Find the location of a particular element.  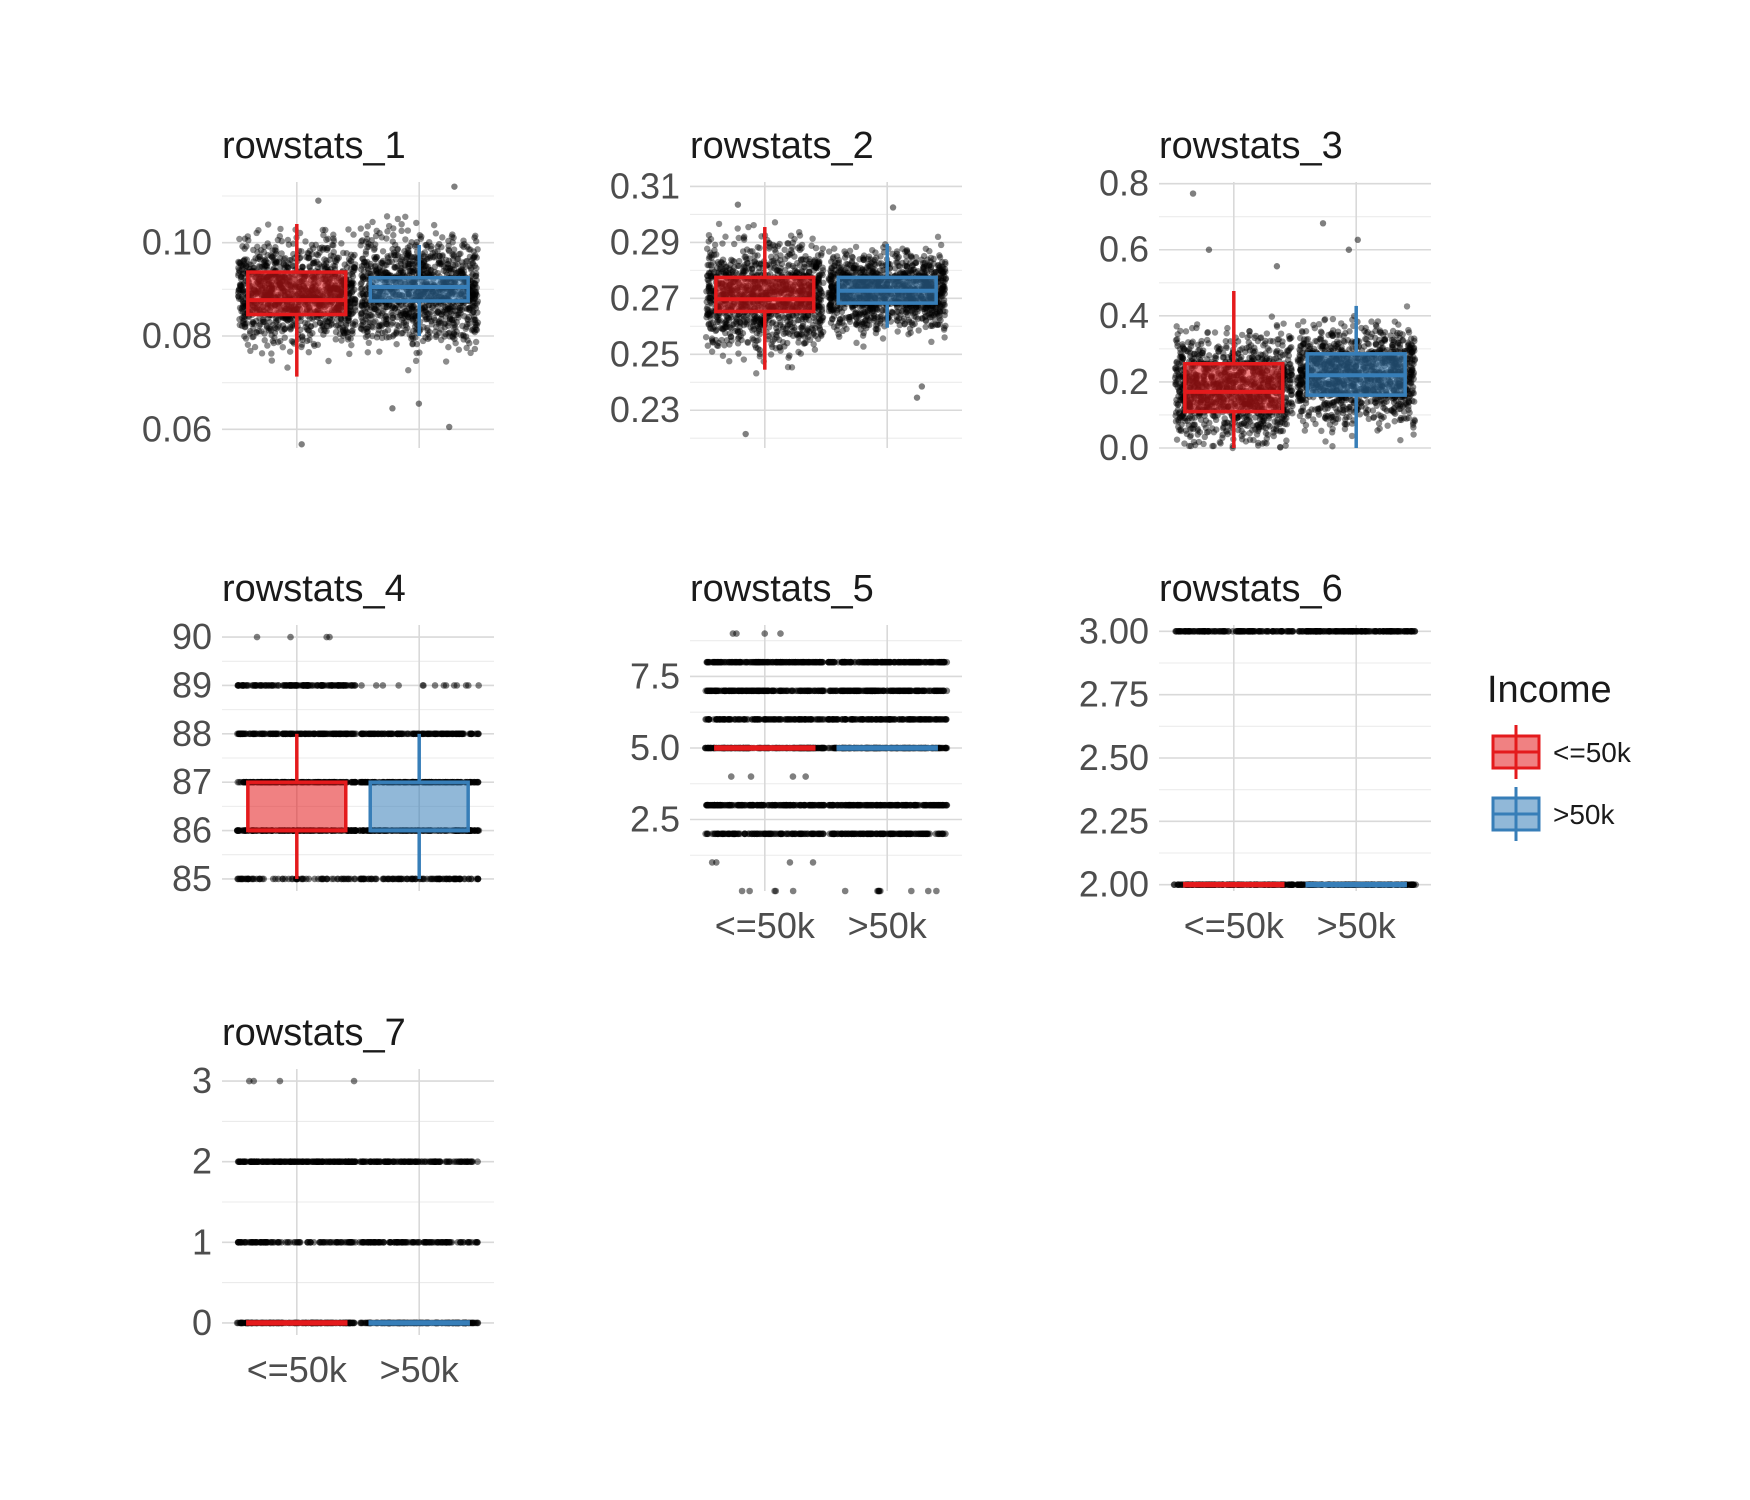

outlier-point is located at coordinates (454, 186).